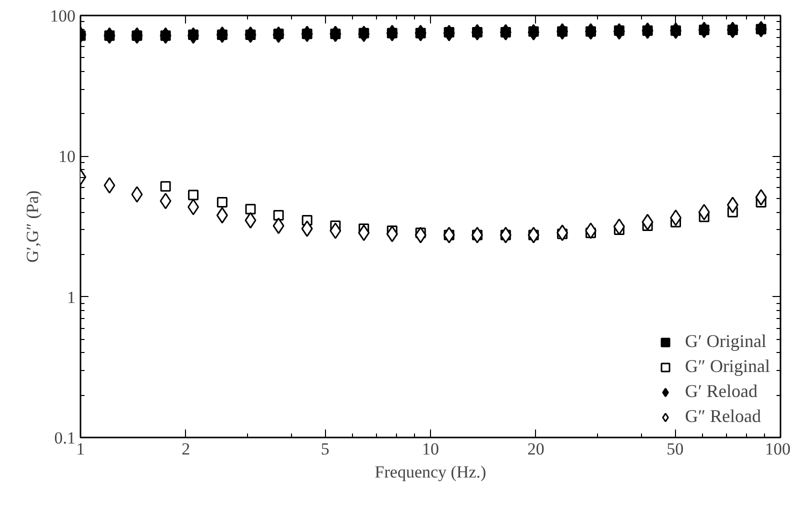  I want to click on y-tick-label: 0.1, so click(65, 438).